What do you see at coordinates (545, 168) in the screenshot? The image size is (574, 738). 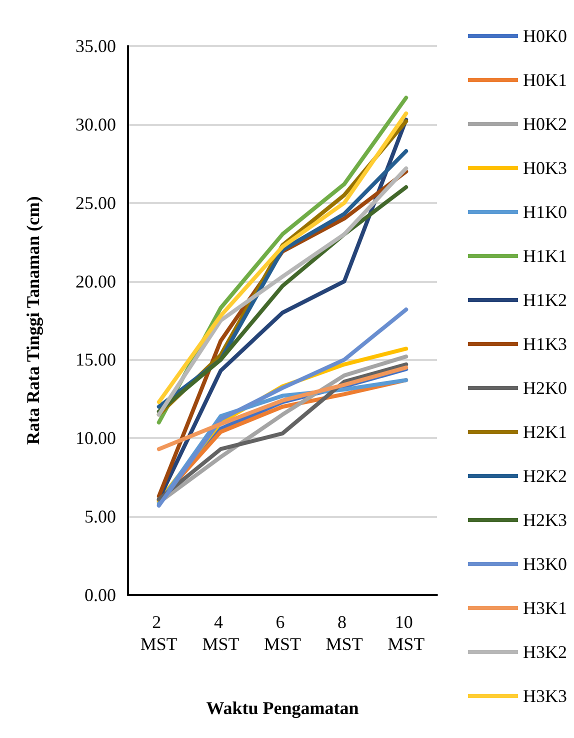 I see `legend-label: H0K3` at bounding box center [545, 168].